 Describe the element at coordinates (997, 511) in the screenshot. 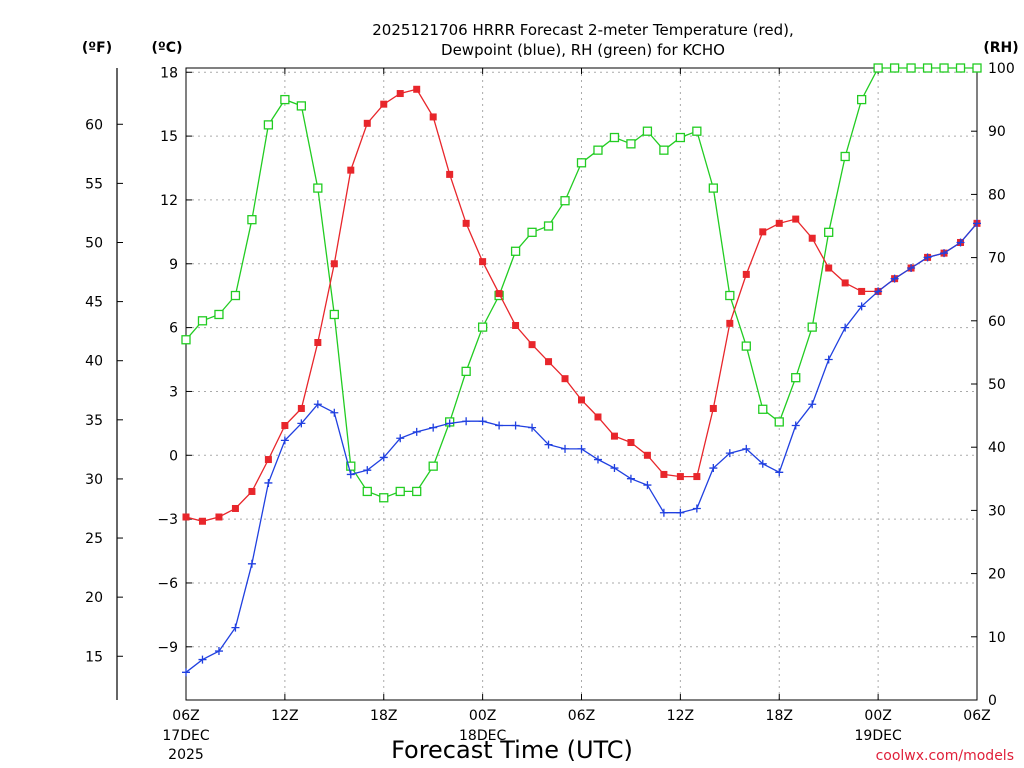

I see `rh-tick-label: 30` at that location.